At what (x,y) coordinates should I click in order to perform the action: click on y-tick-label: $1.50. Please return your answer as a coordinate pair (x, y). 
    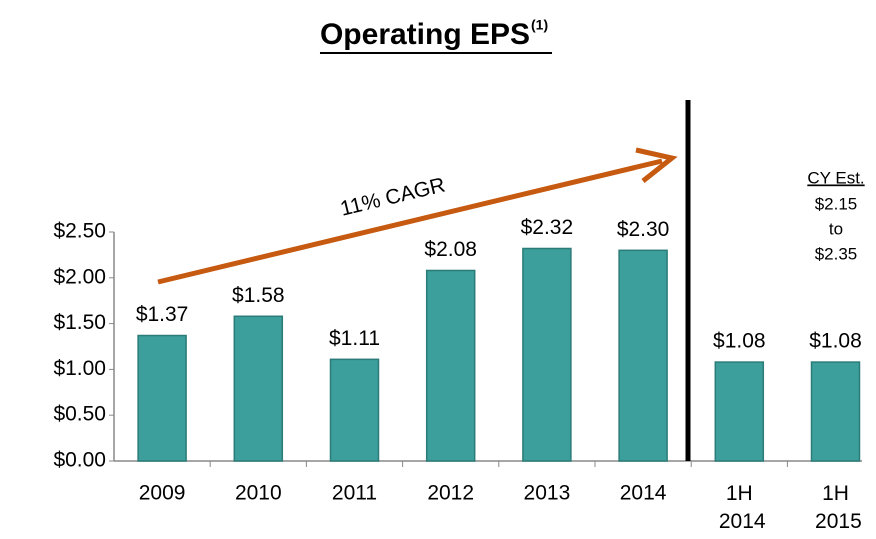
    Looking at the image, I should click on (79, 322).